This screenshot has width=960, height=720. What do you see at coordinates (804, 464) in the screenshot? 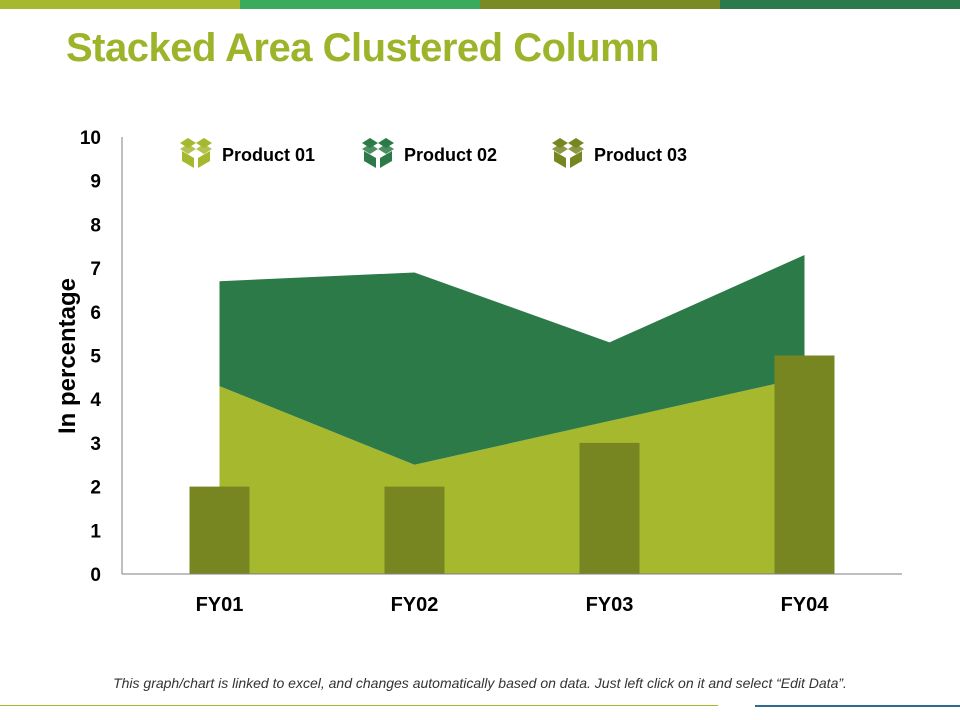
I see `bar-fy04` at bounding box center [804, 464].